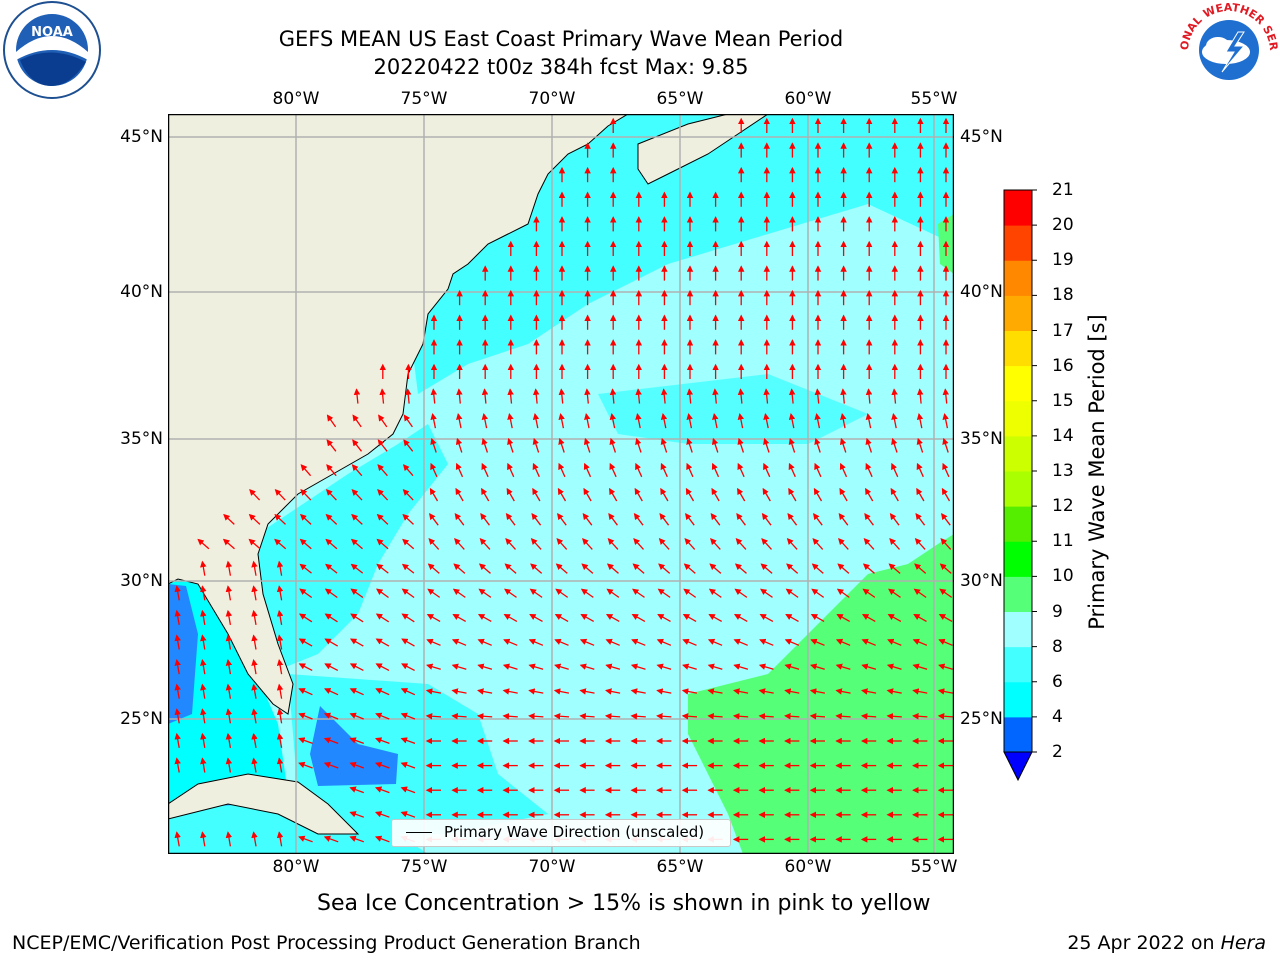 The height and width of the screenshot is (960, 1280). I want to click on colorbar-tick-label: 2, so click(1057, 752).